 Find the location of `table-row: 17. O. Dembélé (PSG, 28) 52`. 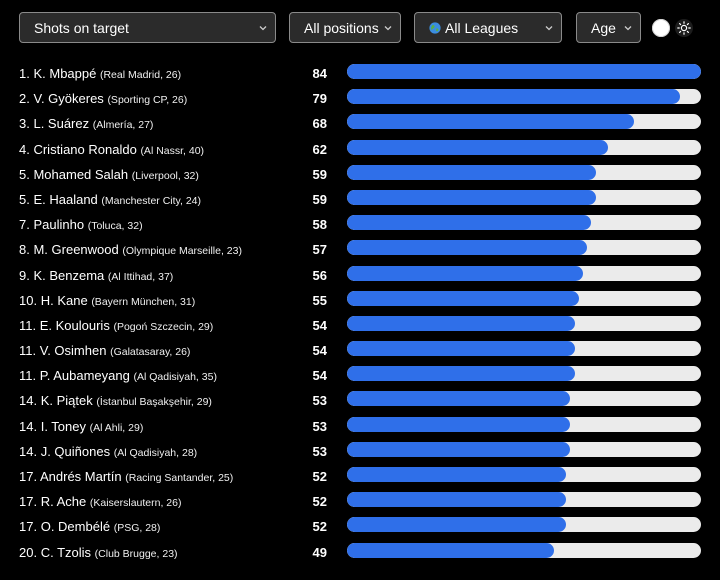

table-row: 17. O. Dembélé (PSG, 28) 52 is located at coordinates (360, 525).